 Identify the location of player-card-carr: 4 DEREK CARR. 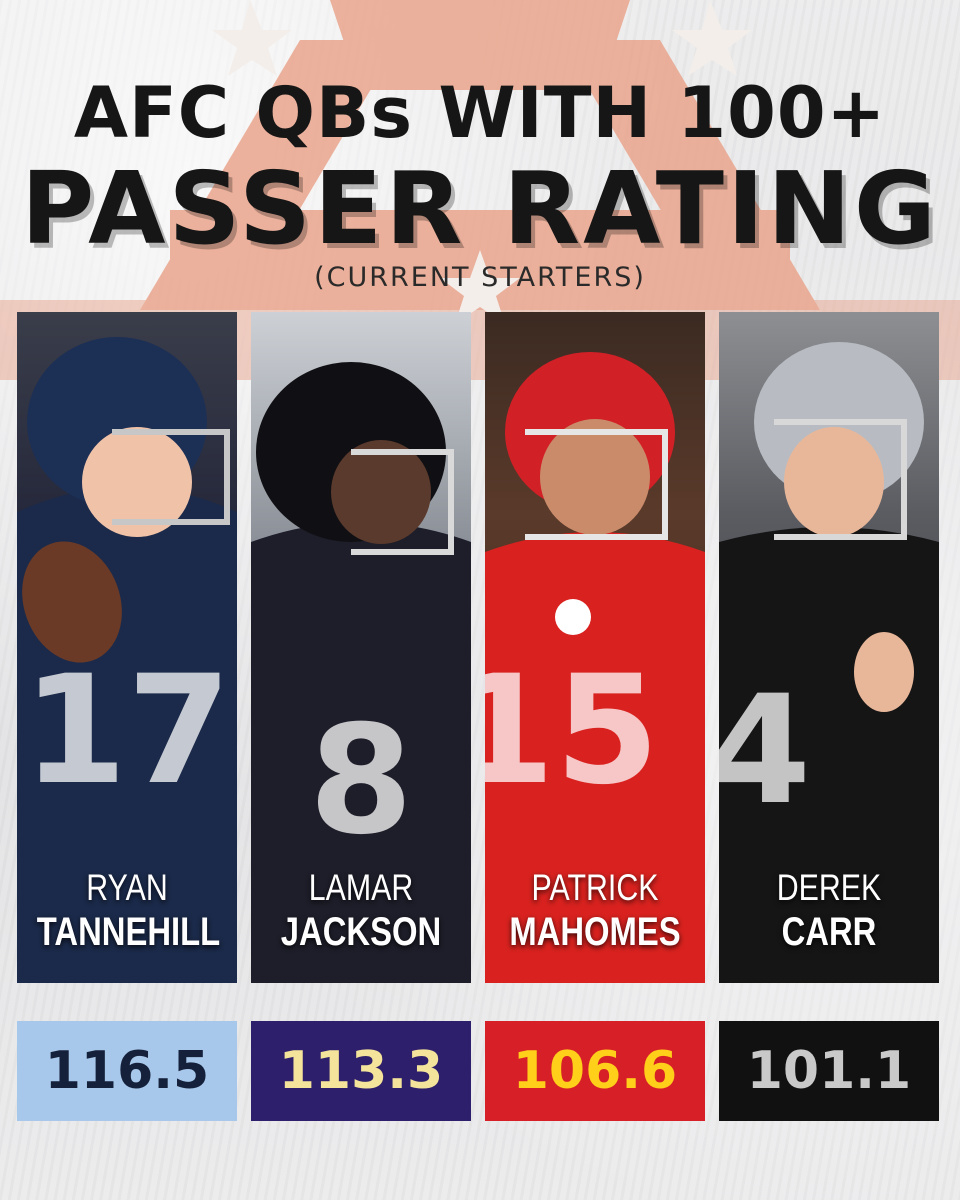
(829, 647).